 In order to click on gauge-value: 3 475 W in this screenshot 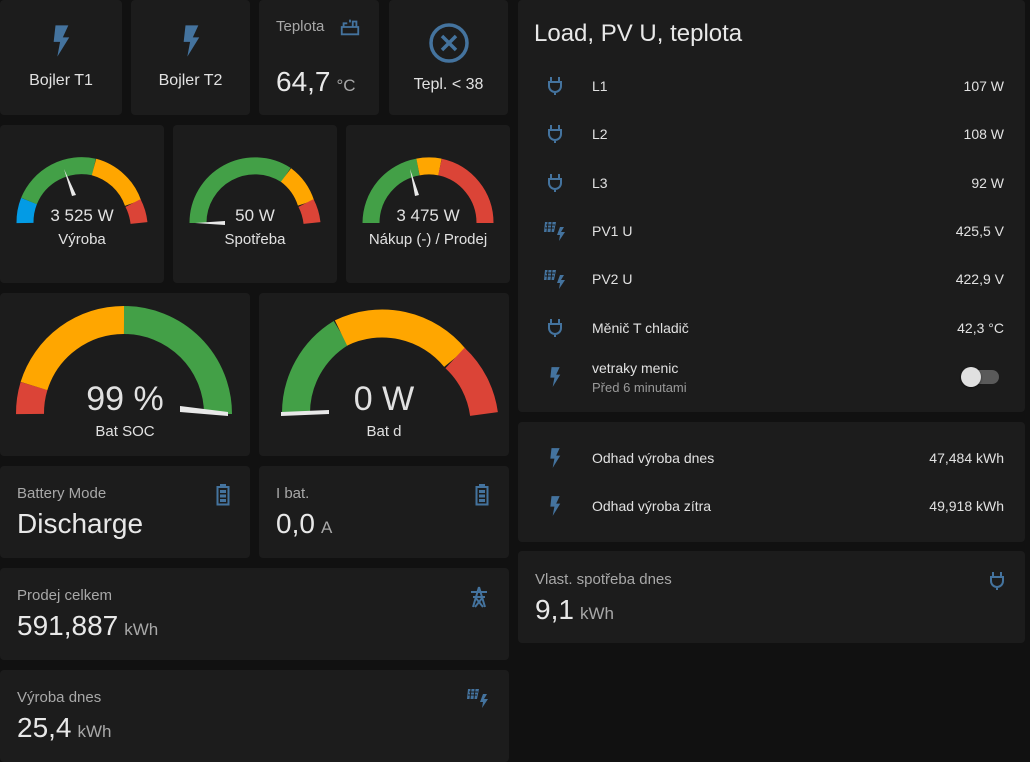, I will do `click(428, 215)`.